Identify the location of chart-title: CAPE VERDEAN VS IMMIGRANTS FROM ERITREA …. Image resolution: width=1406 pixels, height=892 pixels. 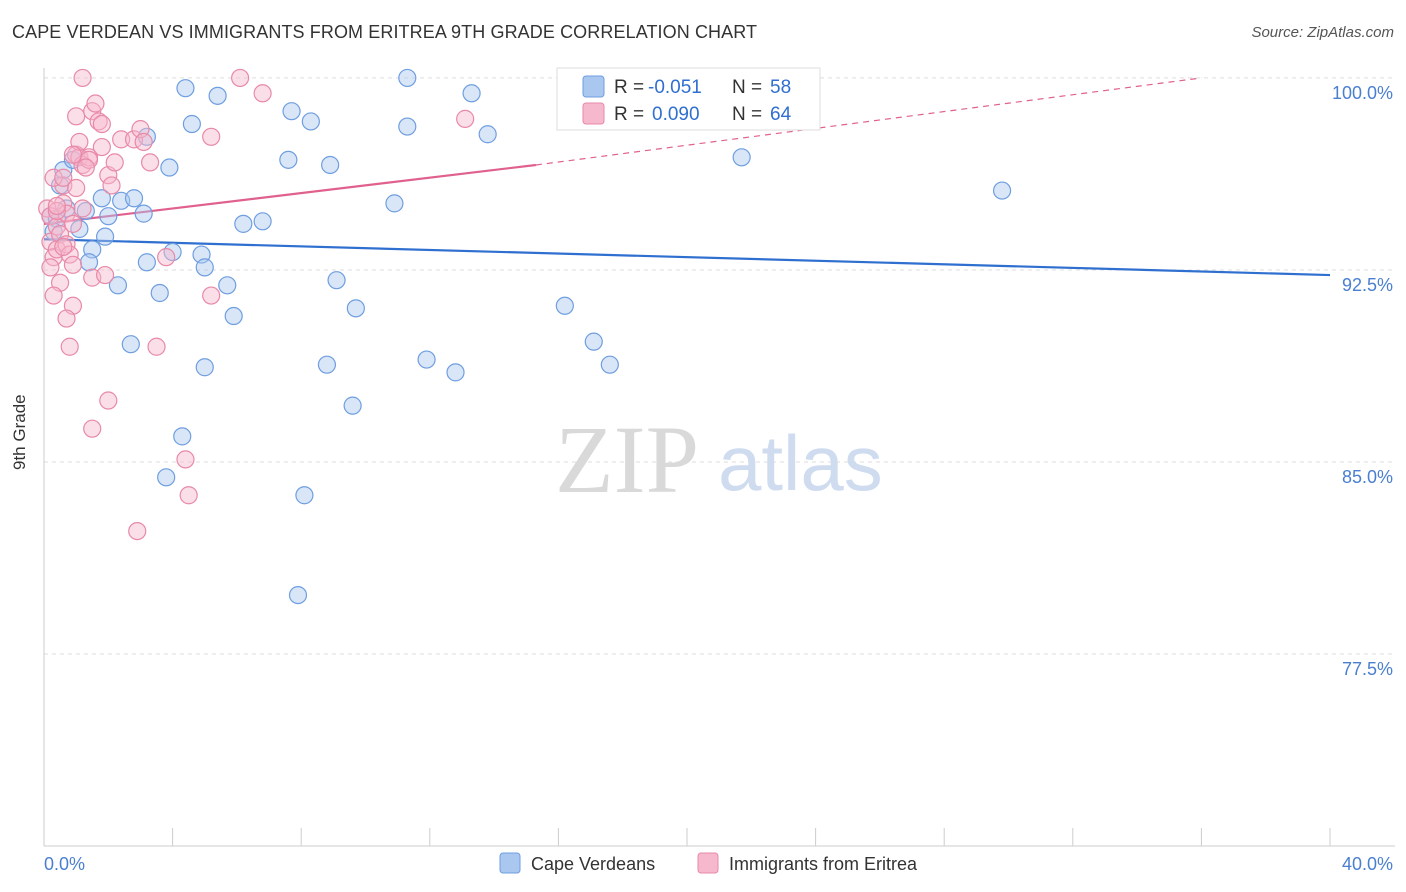
(385, 32).